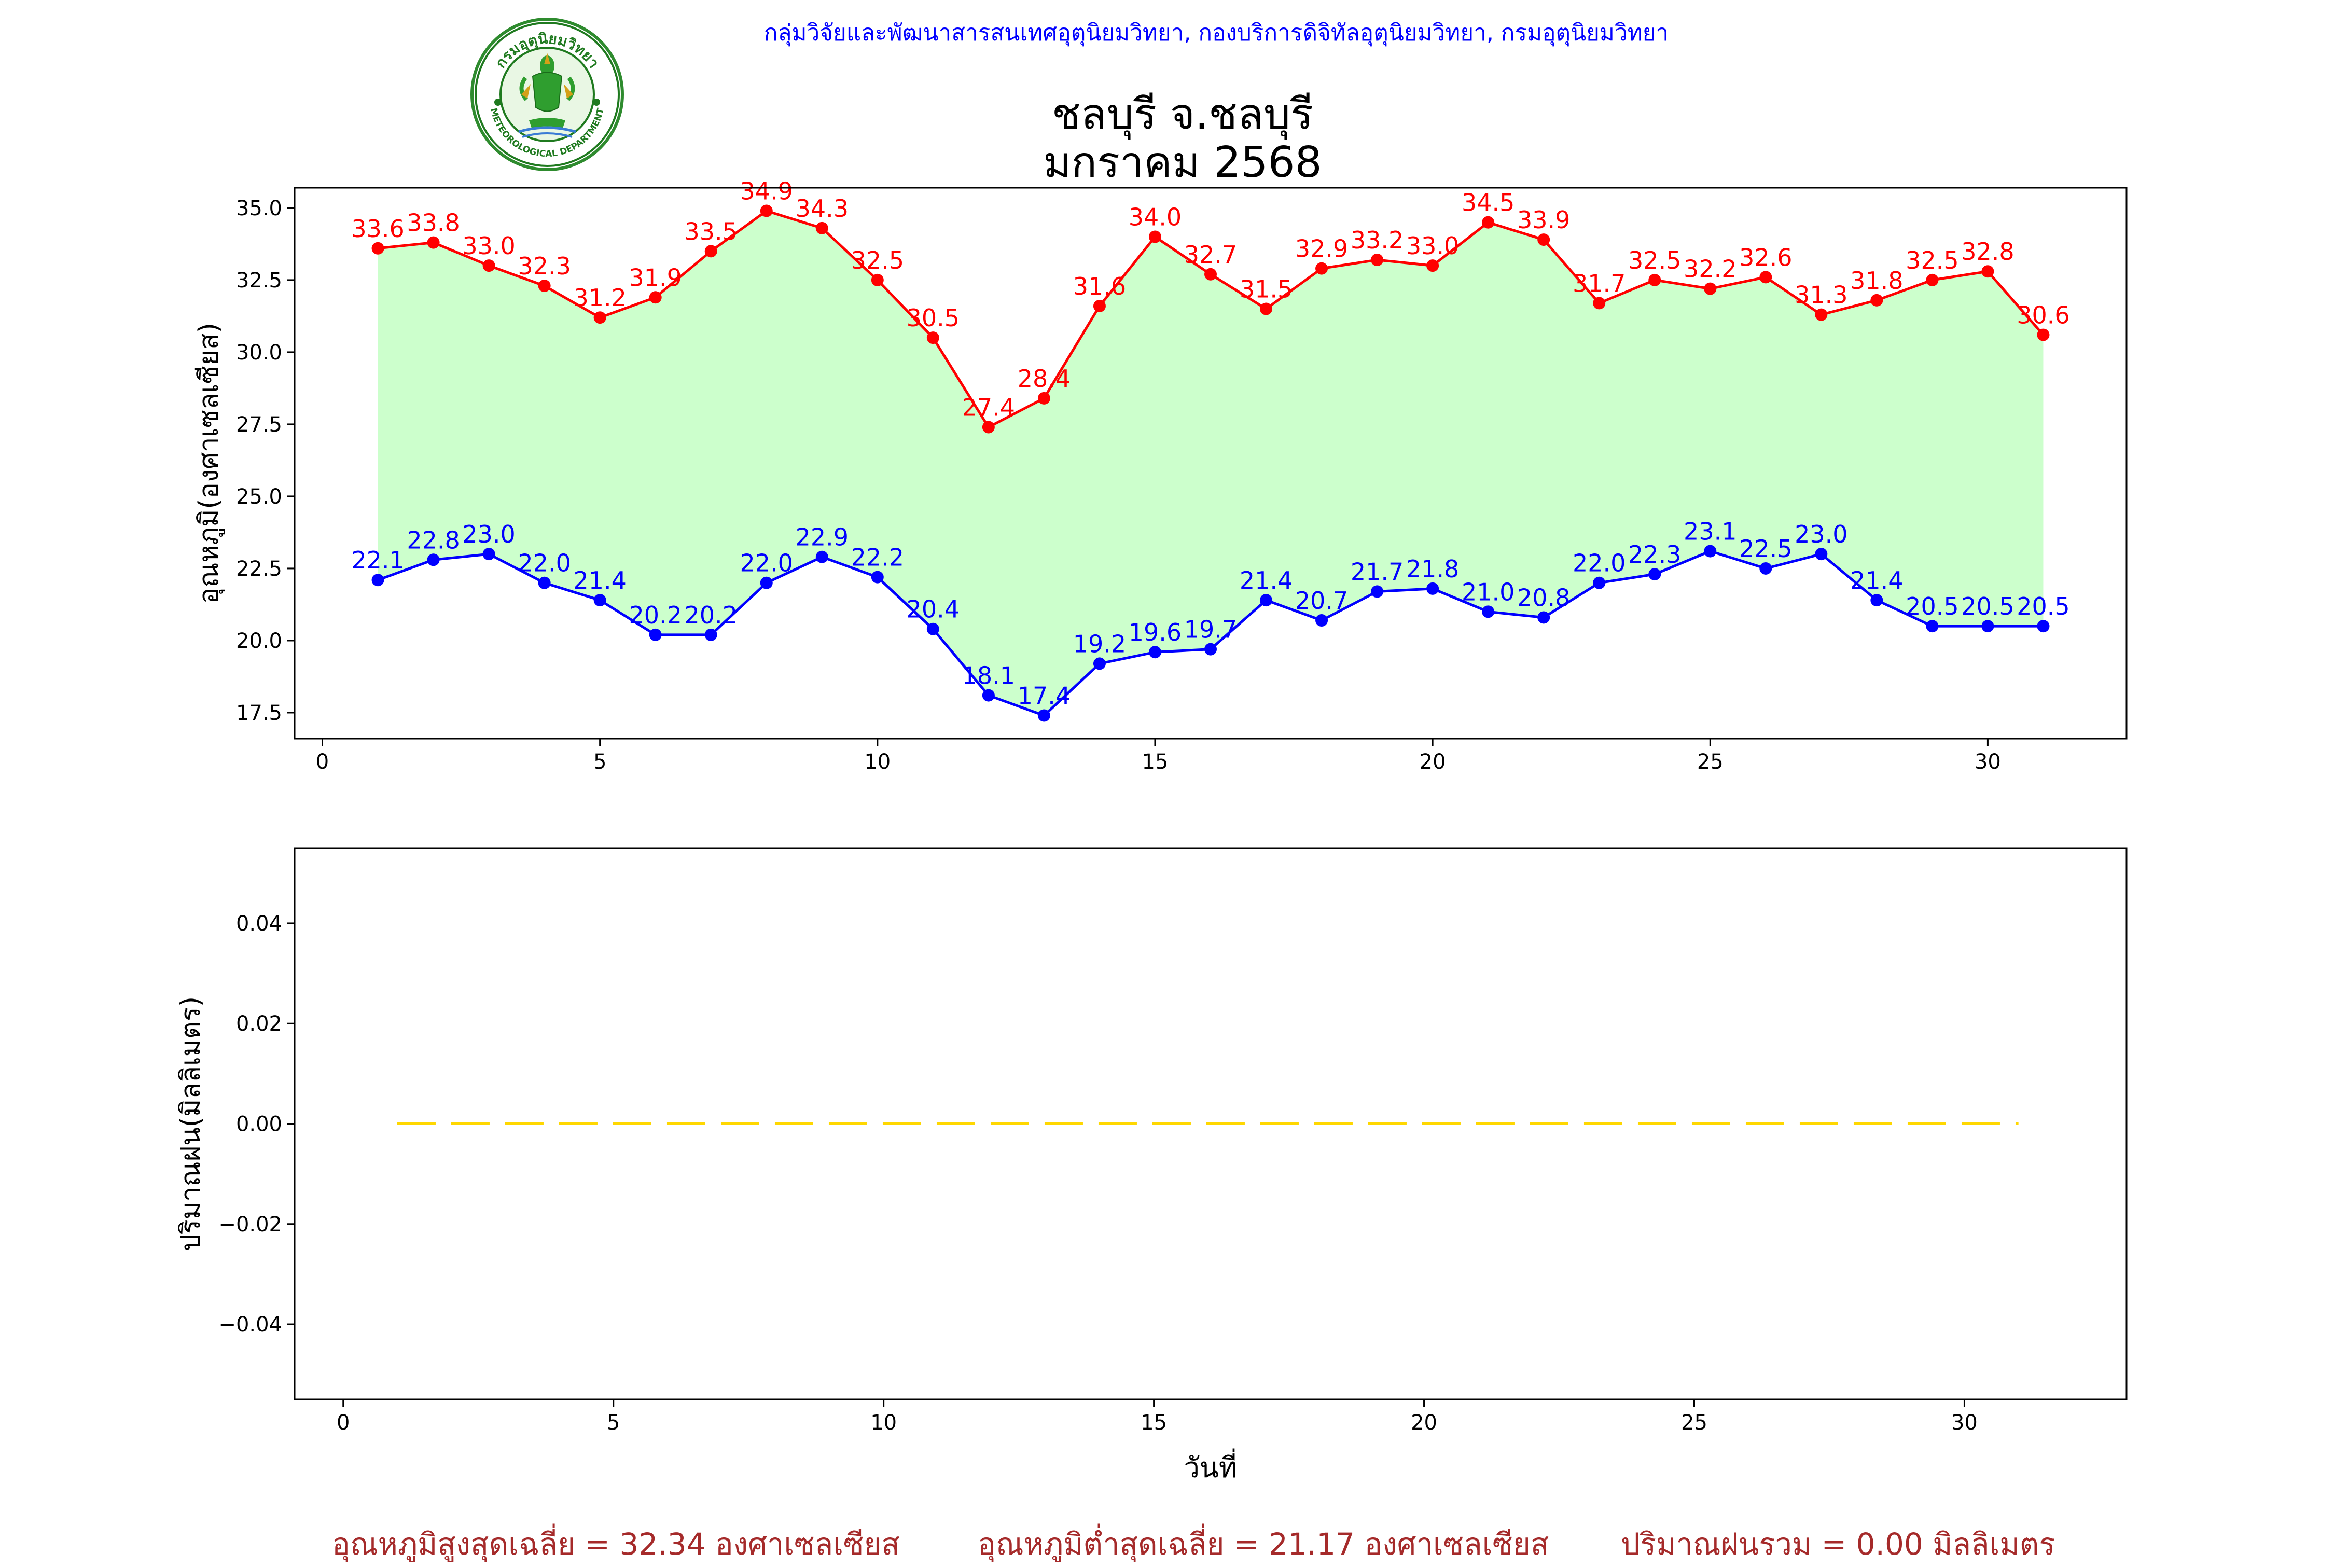 The width and height of the screenshot is (2334, 1568). What do you see at coordinates (1544, 220) in the screenshot?
I see `max-temp-data-label: 33.9` at bounding box center [1544, 220].